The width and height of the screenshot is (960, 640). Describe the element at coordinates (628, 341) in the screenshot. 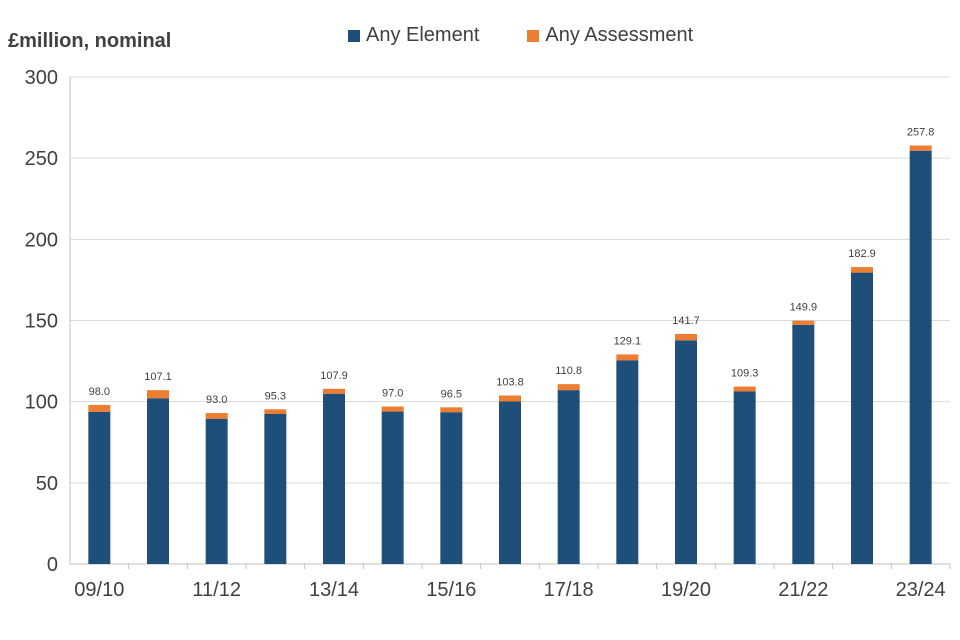

I see `bar-total-label: 129.1` at that location.